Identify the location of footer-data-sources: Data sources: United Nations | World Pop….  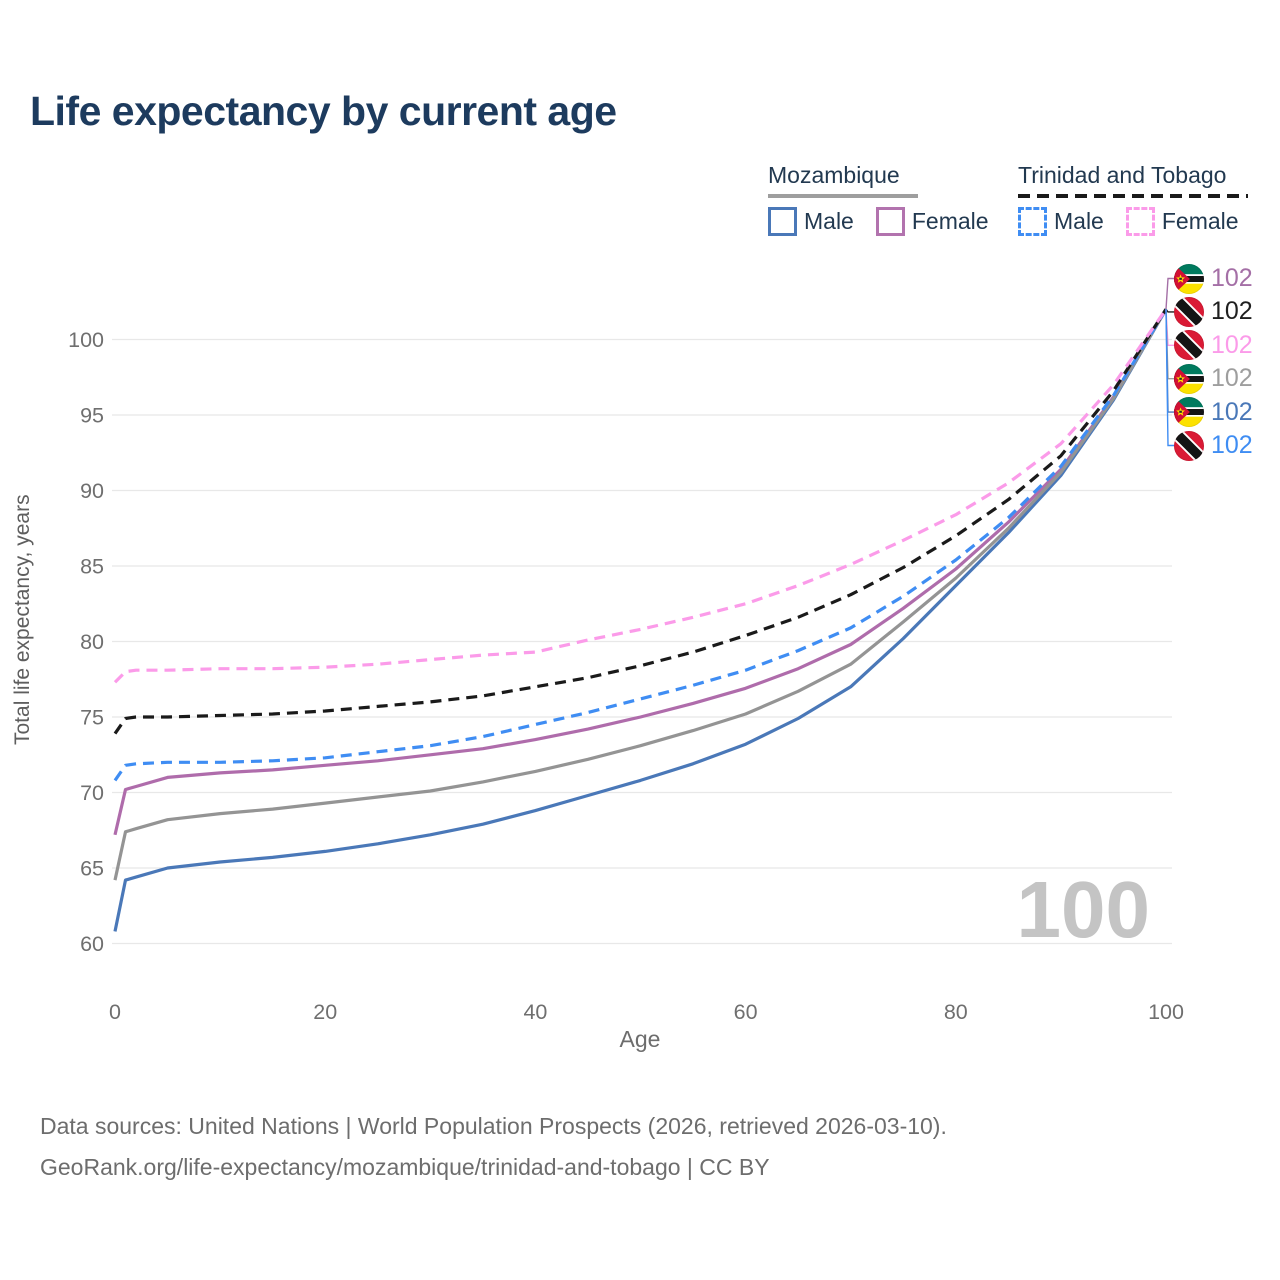
(493, 1126).